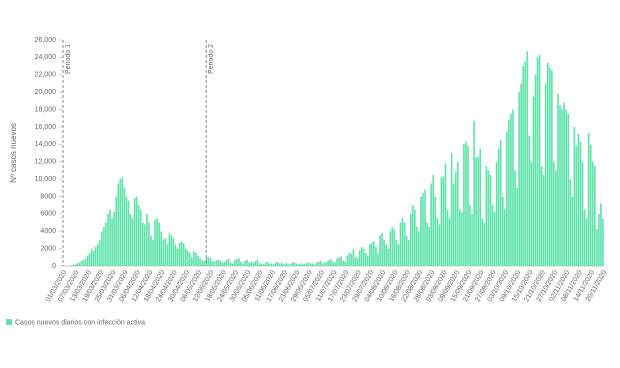 This screenshot has height=368, width=620. Describe the element at coordinates (48, 196) in the screenshot. I see `y-tick-label: 8000` at that location.